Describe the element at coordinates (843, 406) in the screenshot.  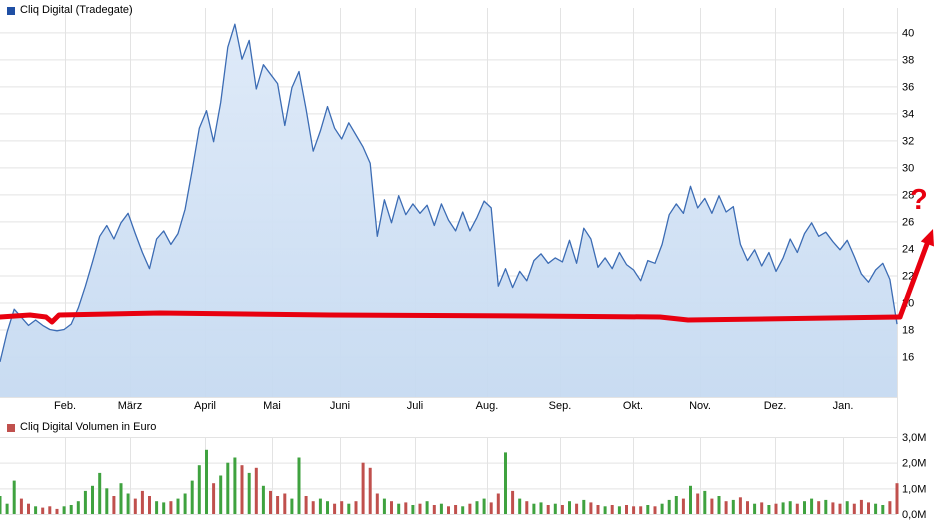
I see `svg-text: Jan.` at that location.